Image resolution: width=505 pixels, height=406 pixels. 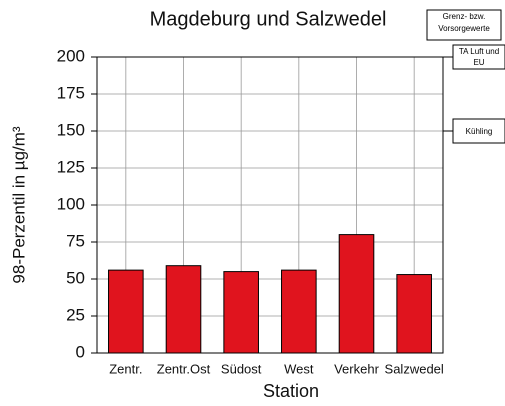 I want to click on reference-label-group: TA Luft und EU, so click(x=478, y=57).